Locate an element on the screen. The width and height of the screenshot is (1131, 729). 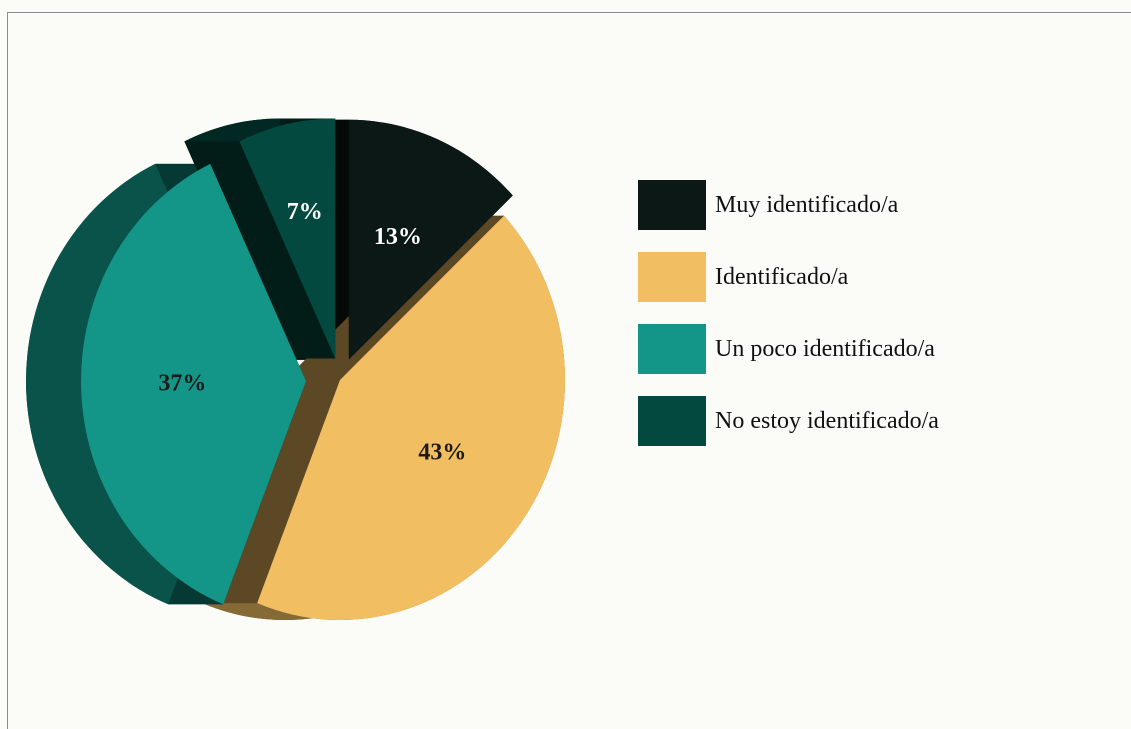
slice-side-no-estoy-identificado-a is located at coordinates (260, 130).